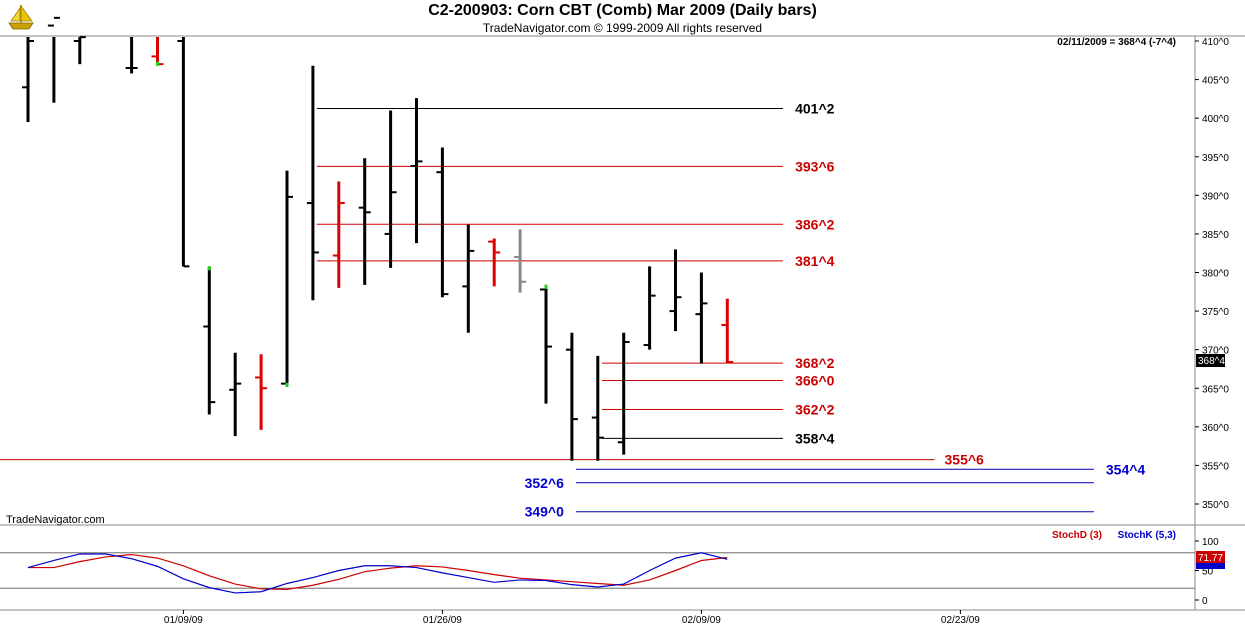  What do you see at coordinates (1215, 158) in the screenshot?
I see `price-tick-label: 395^0` at bounding box center [1215, 158].